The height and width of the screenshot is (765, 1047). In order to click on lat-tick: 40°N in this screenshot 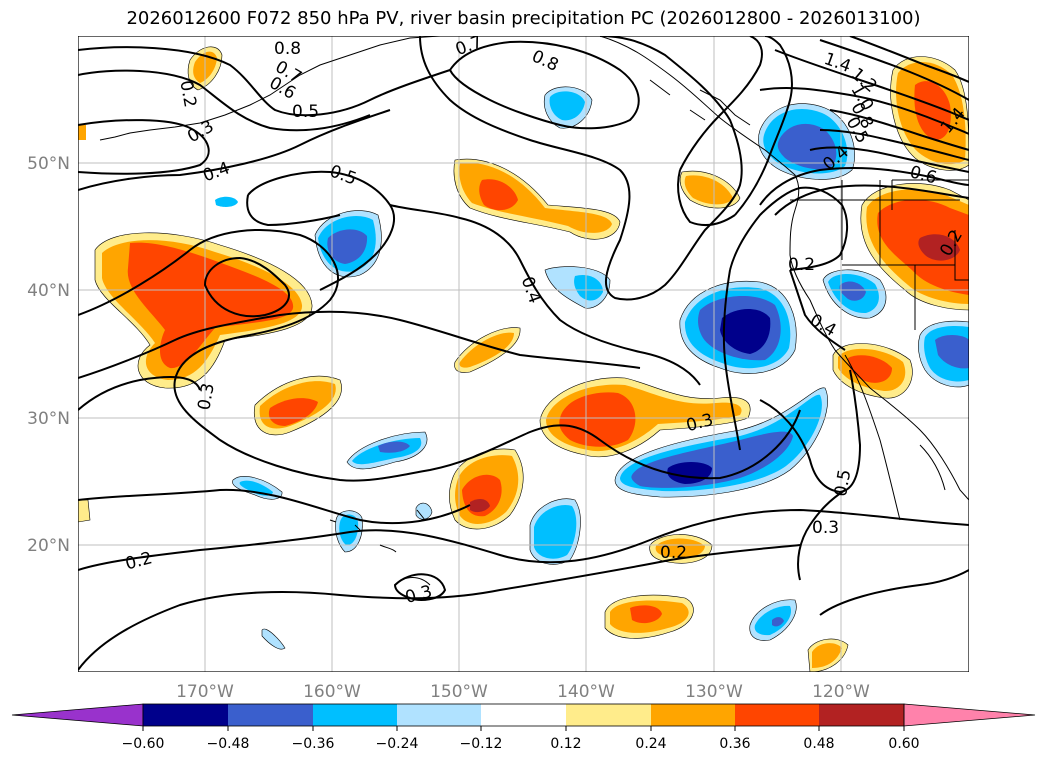, I will do `click(48, 291)`.